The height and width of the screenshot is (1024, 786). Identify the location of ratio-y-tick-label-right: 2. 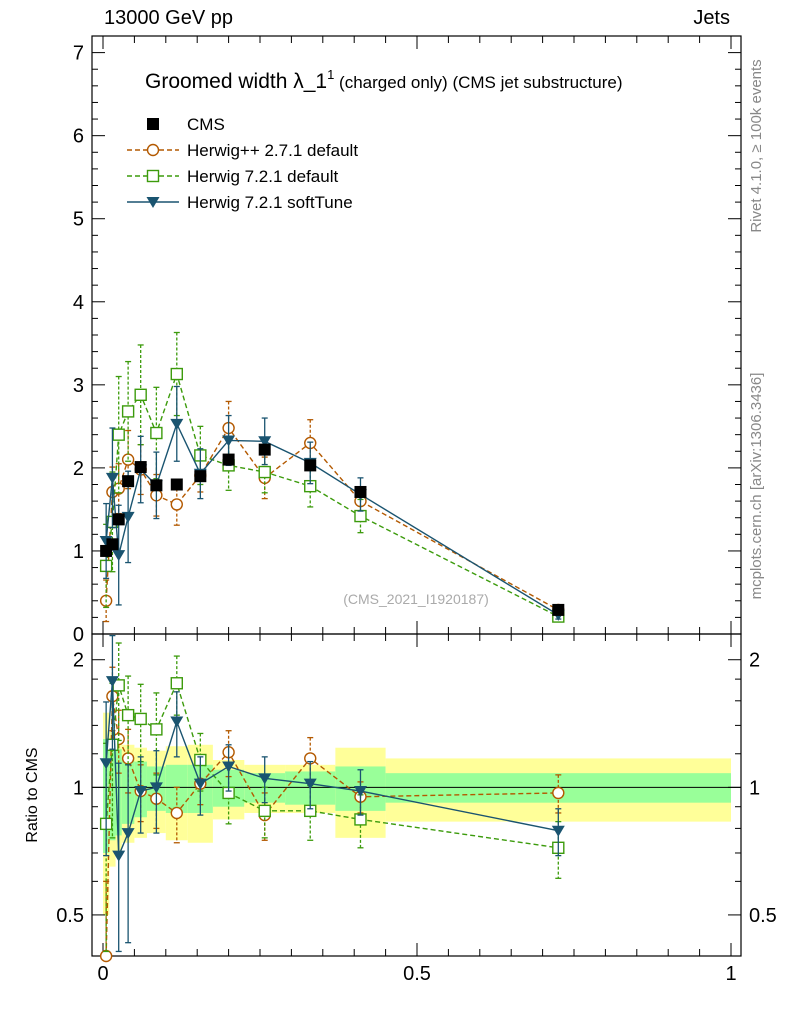
(754, 661).